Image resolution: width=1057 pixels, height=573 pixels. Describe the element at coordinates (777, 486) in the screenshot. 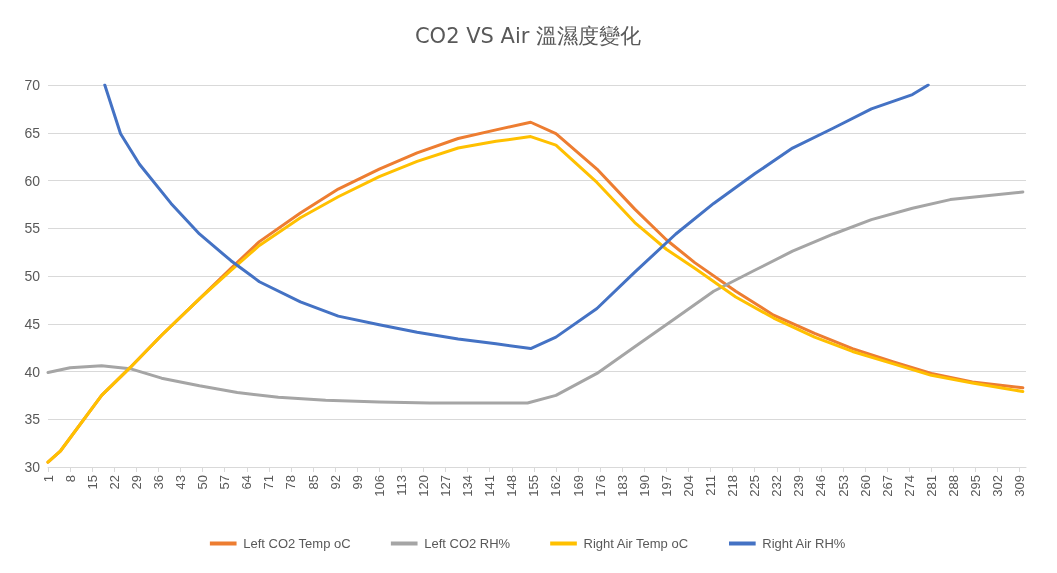

I see `x-tick-label: 232` at that location.